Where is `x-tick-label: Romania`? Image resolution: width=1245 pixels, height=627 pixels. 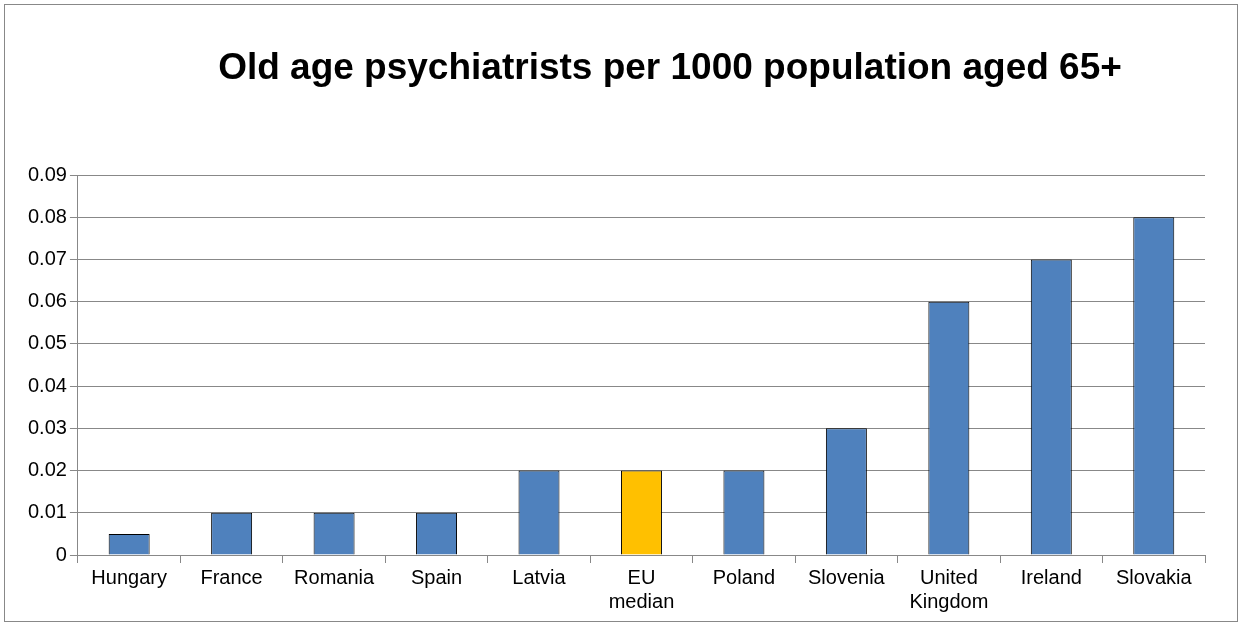
x-tick-label: Romania is located at coordinates (334, 576).